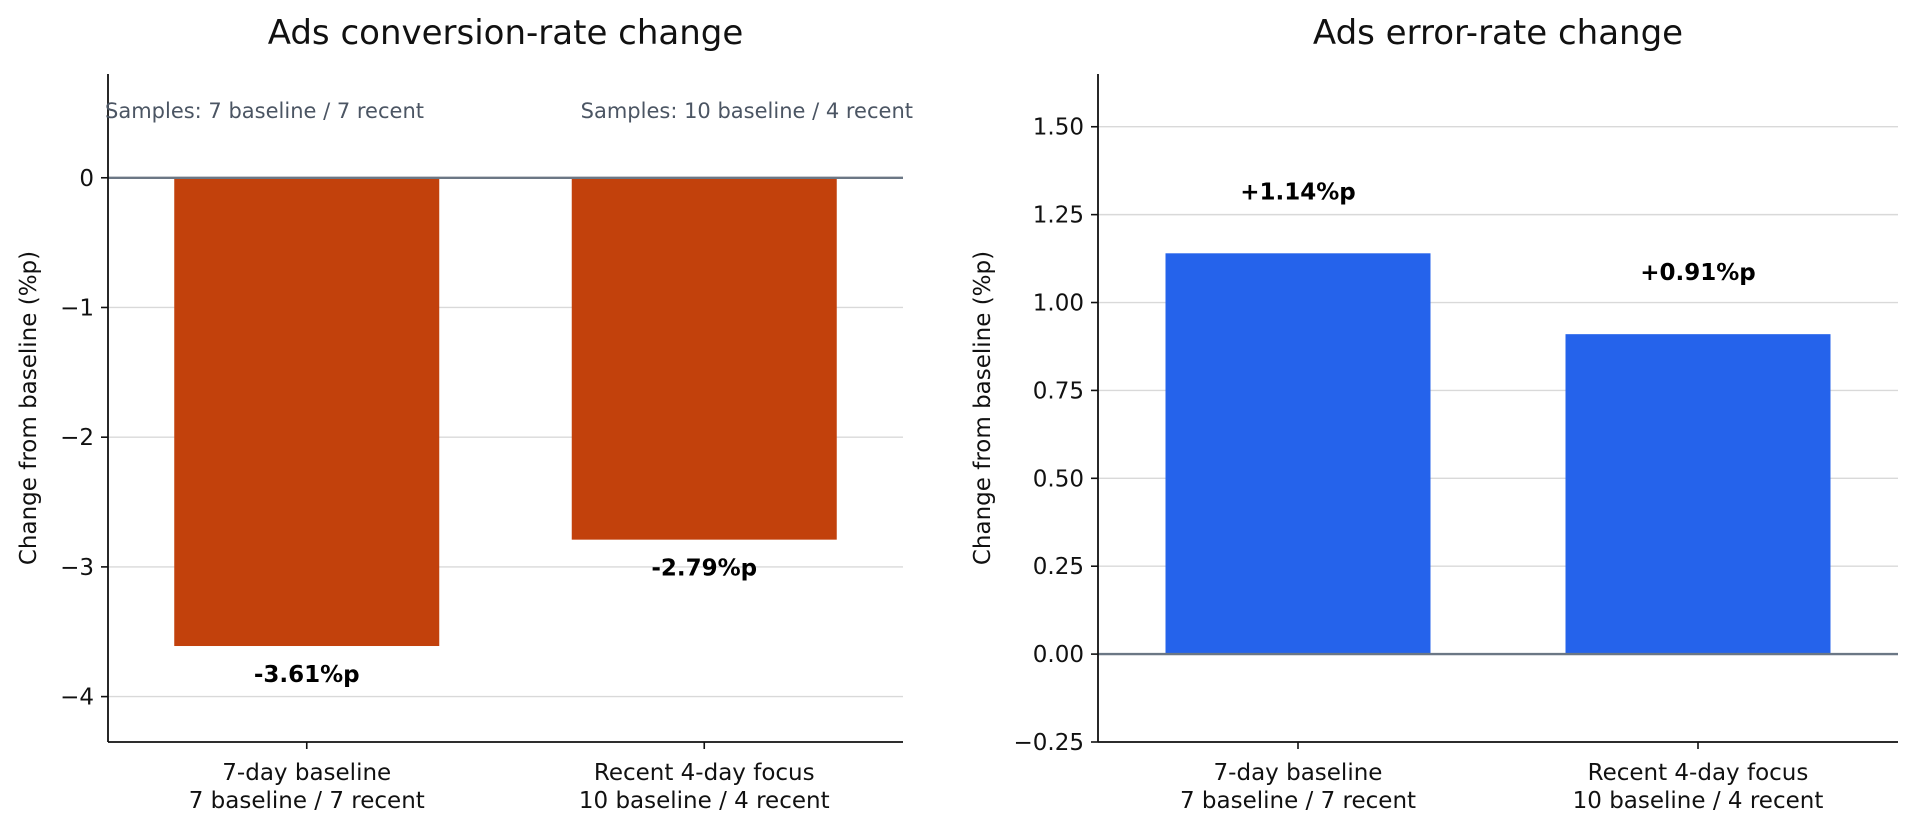 The height and width of the screenshot is (829, 1910). What do you see at coordinates (983, 408) in the screenshot?
I see `panel1-y-axis-label: Change from baseline (%p)` at bounding box center [983, 408].